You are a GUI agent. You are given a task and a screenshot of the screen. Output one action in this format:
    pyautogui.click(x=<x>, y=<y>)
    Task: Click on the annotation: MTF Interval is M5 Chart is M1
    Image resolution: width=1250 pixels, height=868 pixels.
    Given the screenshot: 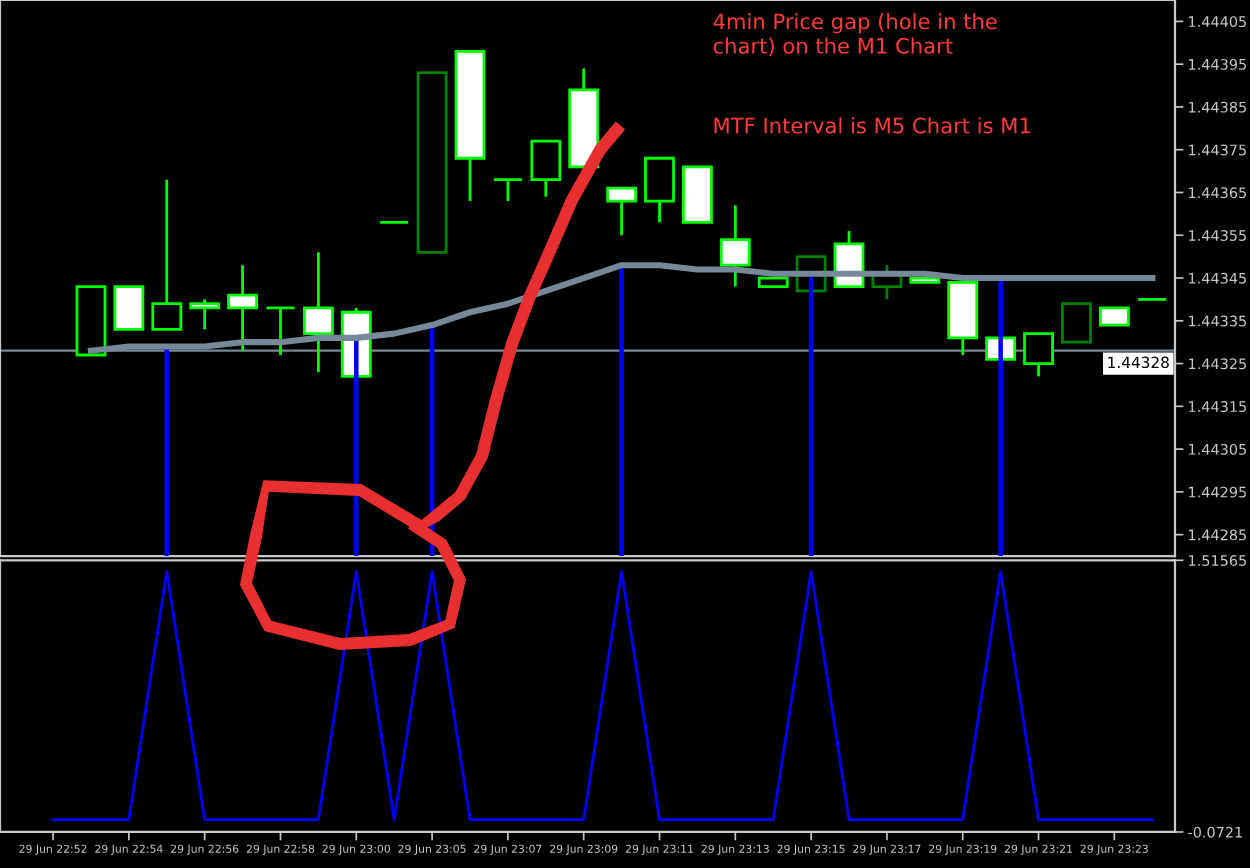 What is the action you would take?
    pyautogui.click(x=872, y=125)
    